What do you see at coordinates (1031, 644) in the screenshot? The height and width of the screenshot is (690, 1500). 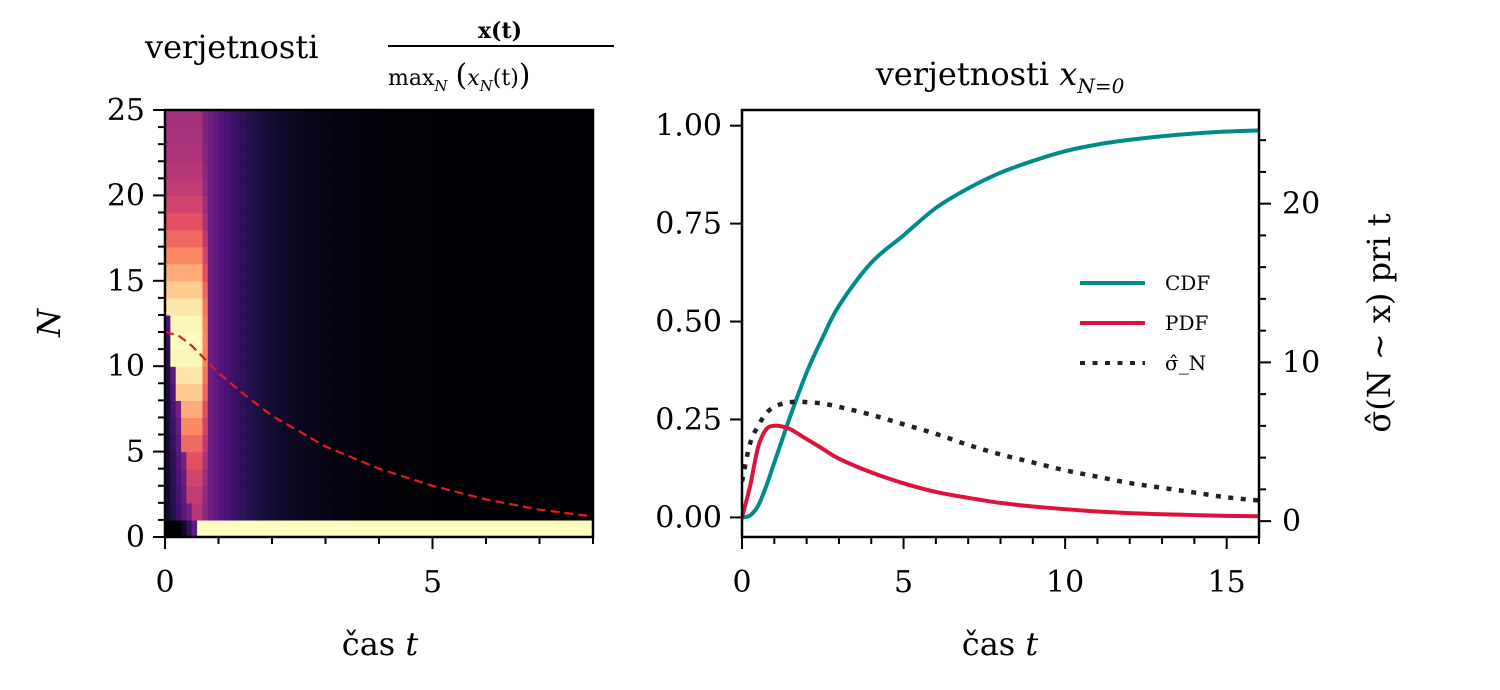 I see `line-xlabel-var: t` at bounding box center [1031, 644].